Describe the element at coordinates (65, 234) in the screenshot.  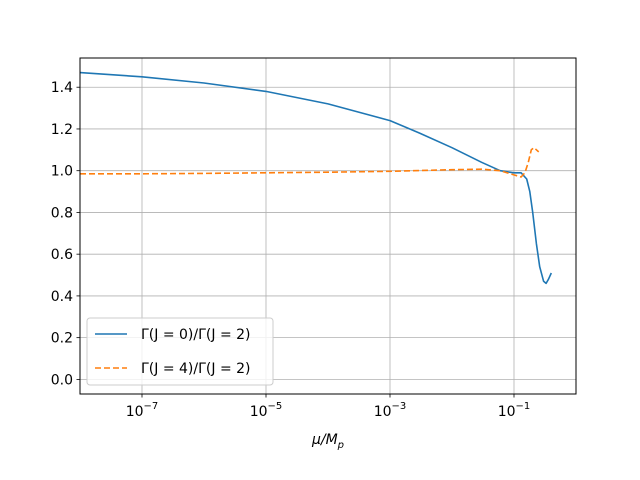
I see `y-axis: 0.0 0.2 0.4 0.6 0.8 1.0 1.2 1.4` at that location.